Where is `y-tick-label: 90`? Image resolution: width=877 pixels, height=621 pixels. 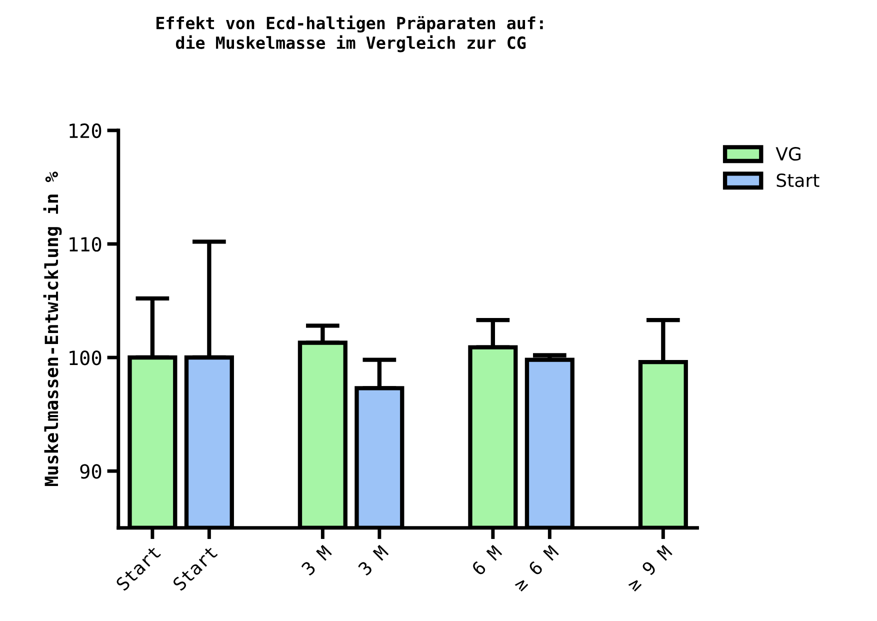
y-tick-label: 90 is located at coordinates (91, 471).